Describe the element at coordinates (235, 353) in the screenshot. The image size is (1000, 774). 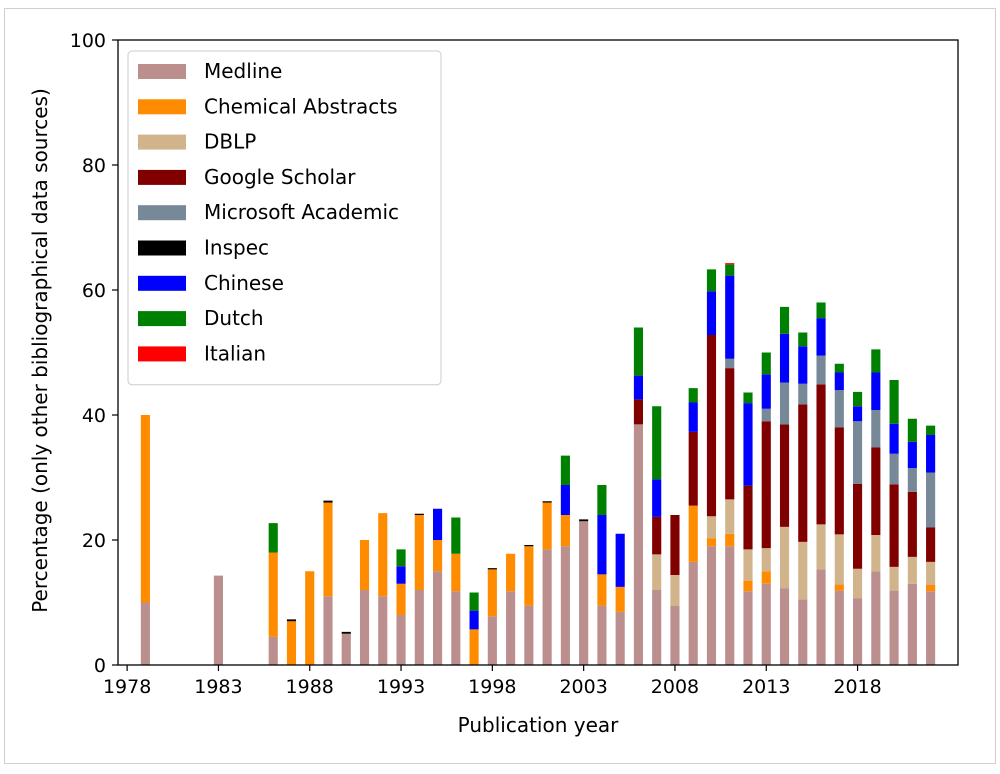
I see `legend-label: Italian` at that location.